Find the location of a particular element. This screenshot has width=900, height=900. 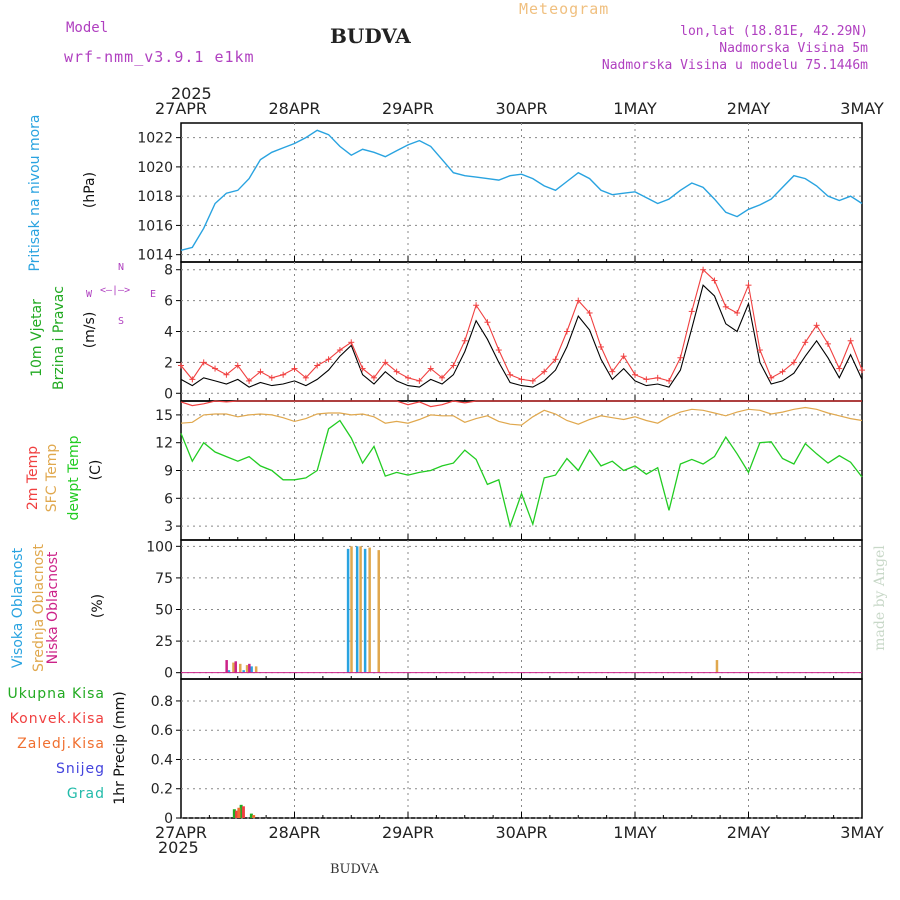

y-tick-label: 0.6 is located at coordinates (162, 731).